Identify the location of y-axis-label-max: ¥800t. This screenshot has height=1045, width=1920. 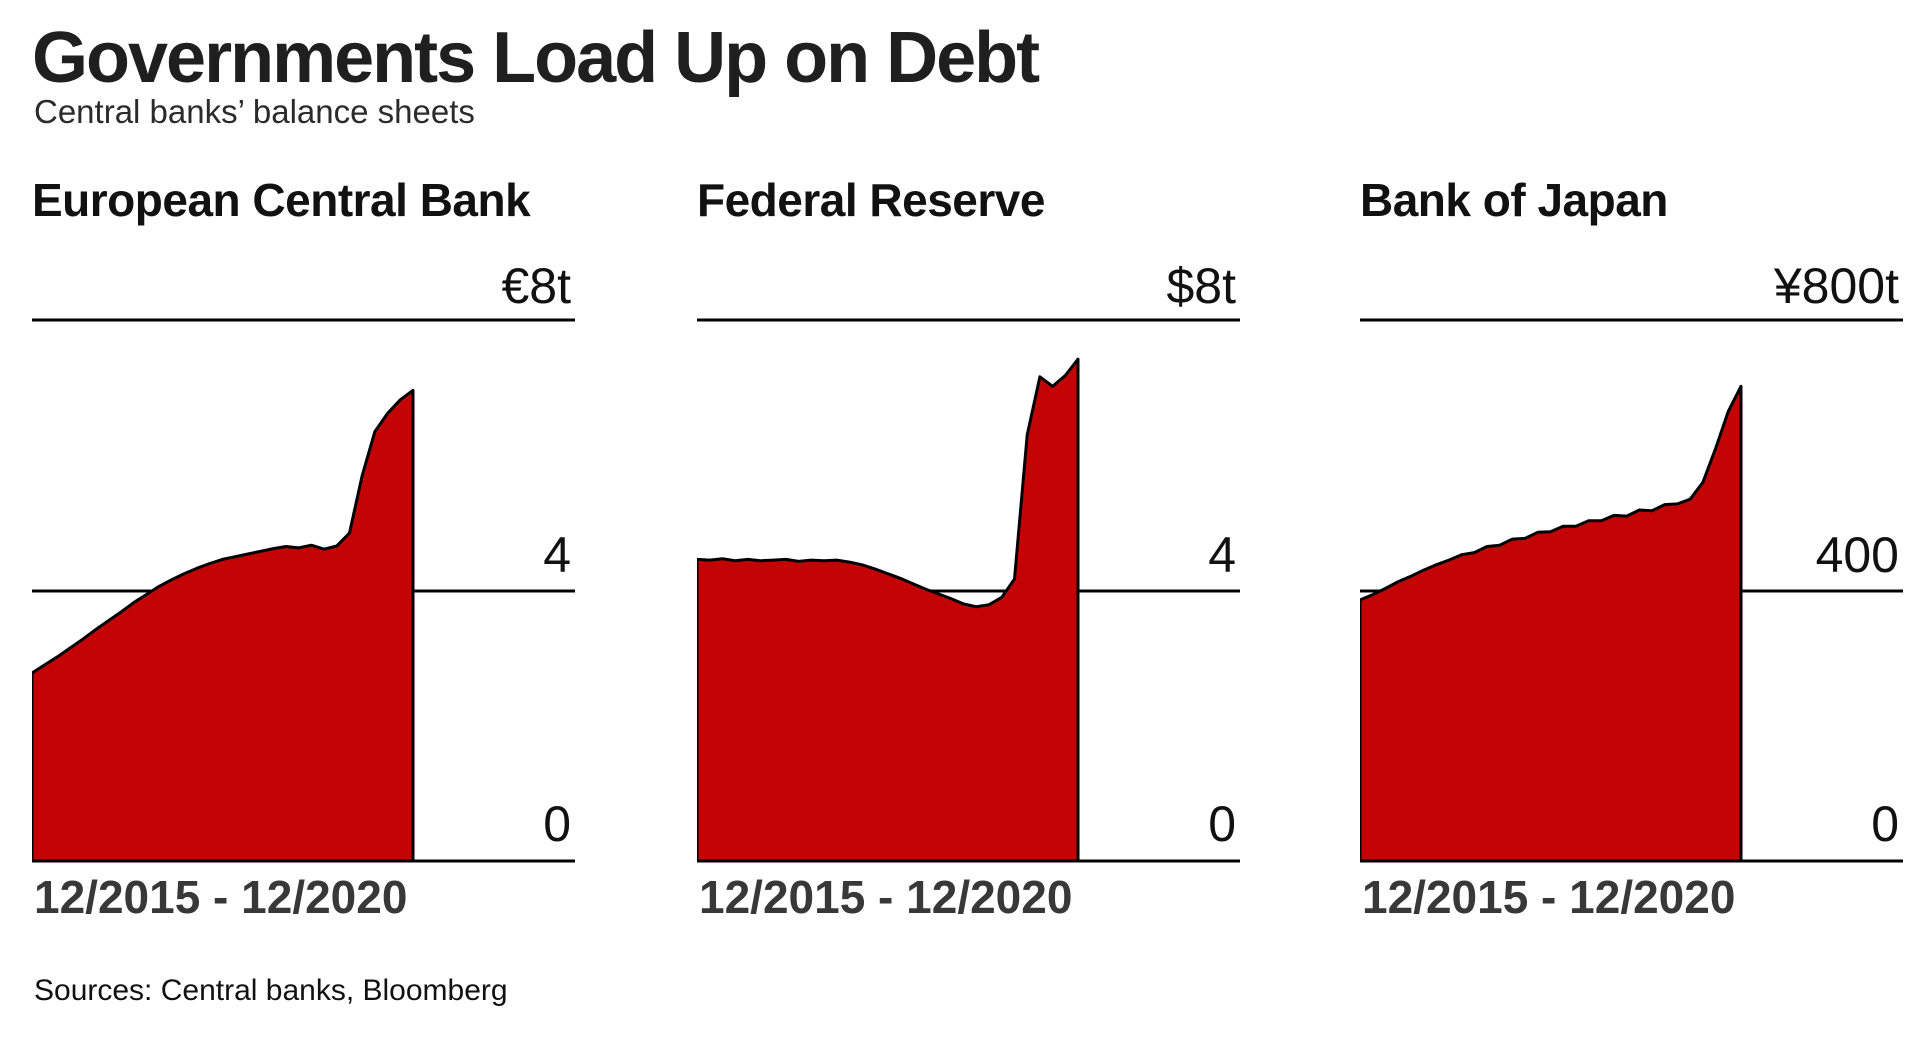
(1836, 286).